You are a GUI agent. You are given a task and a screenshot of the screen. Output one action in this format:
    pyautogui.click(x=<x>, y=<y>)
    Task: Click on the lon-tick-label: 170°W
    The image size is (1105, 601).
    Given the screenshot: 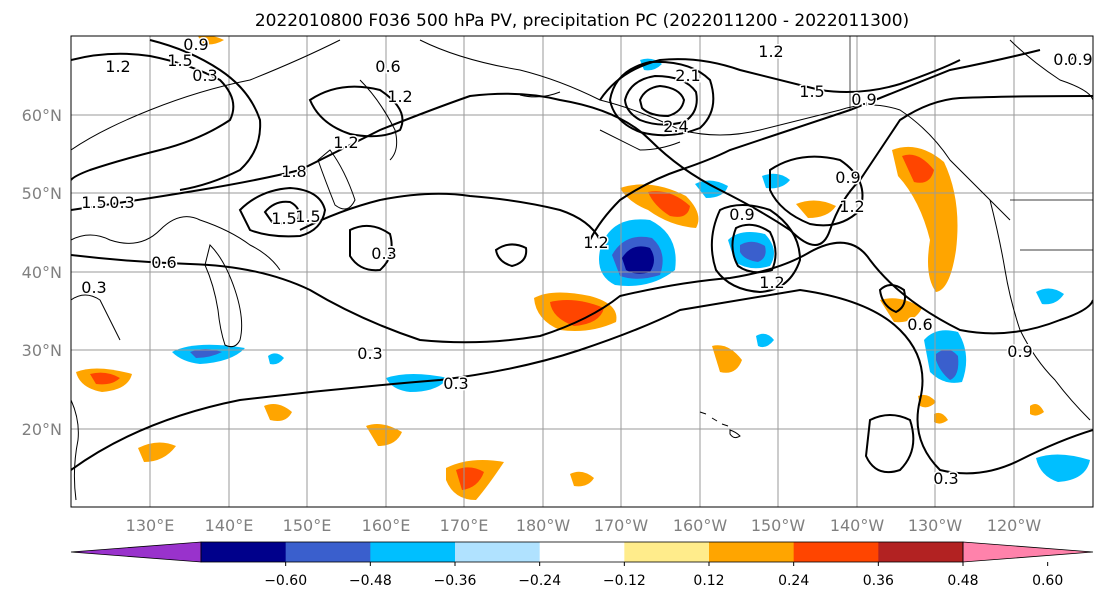 What is the action you would take?
    pyautogui.click(x=621, y=525)
    